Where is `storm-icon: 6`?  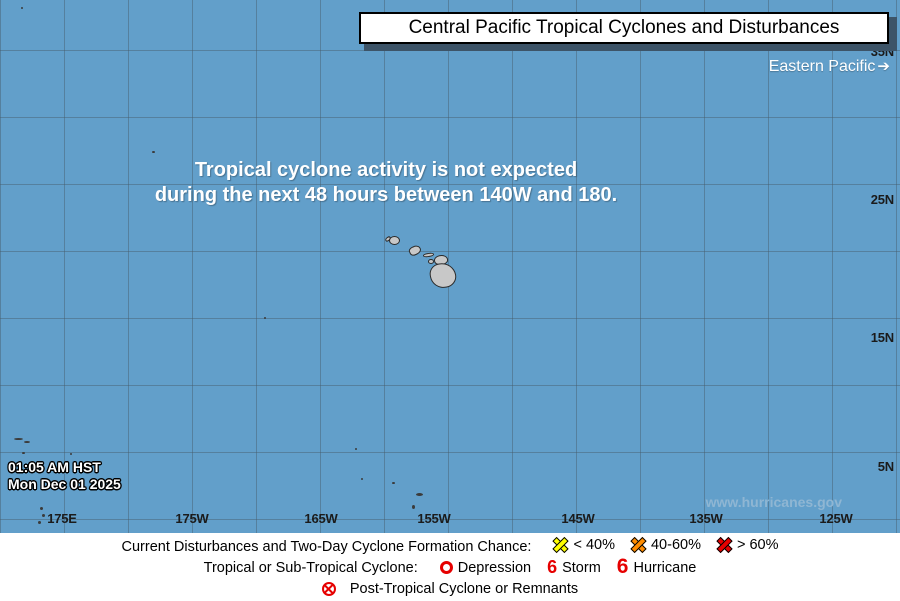
storm-icon: 6 is located at coordinates (552, 567).